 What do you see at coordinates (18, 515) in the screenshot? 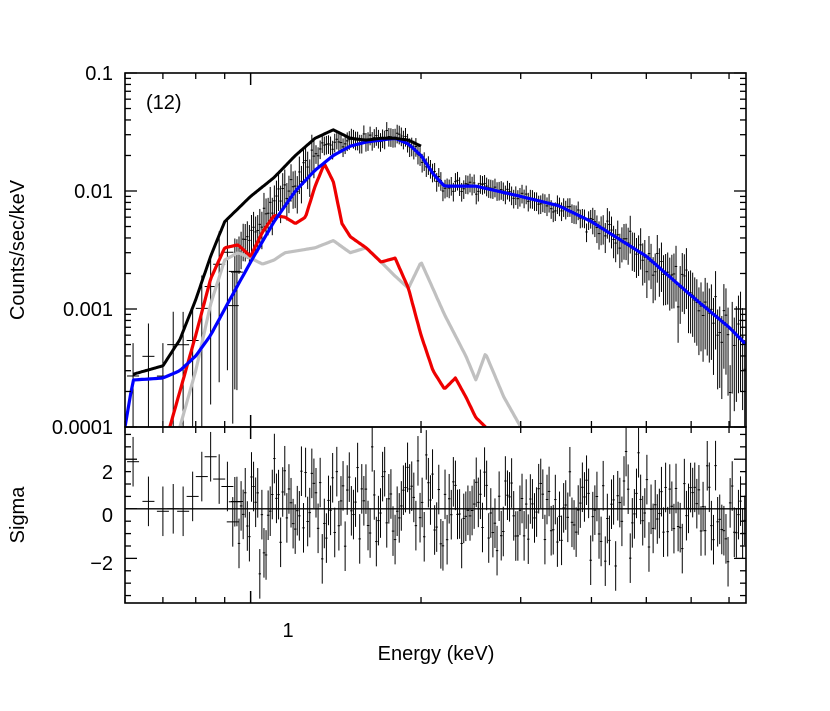
I see `y-axis-title-bottom: Sigma` at bounding box center [18, 515].